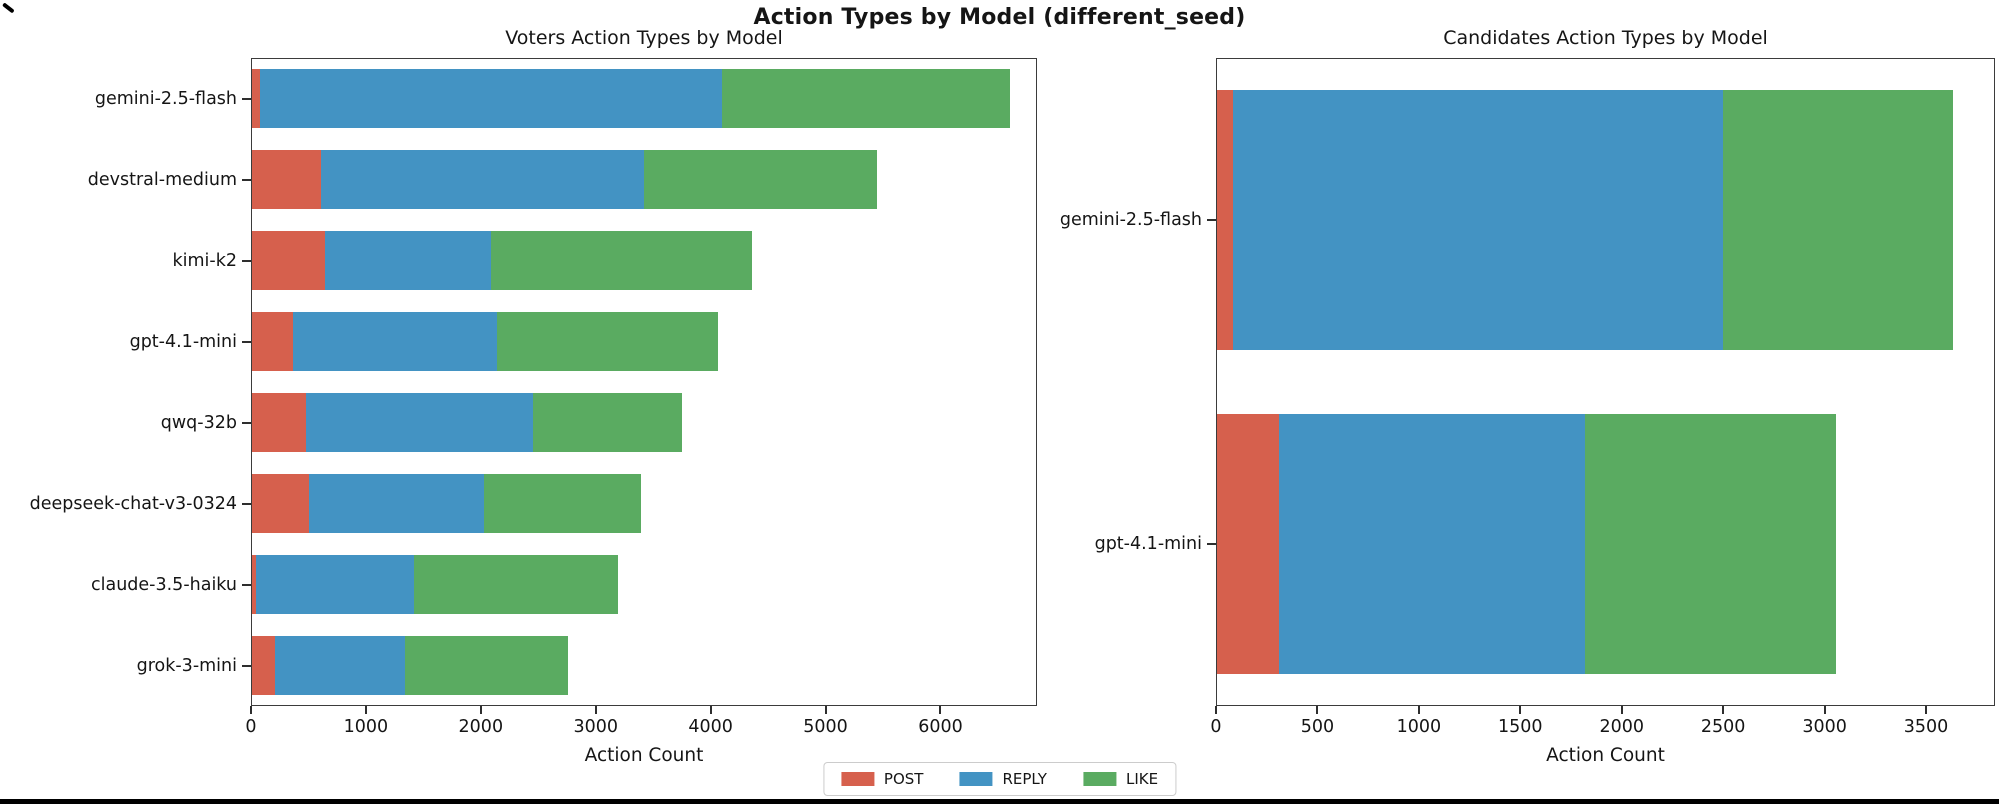 The height and width of the screenshot is (806, 1999). What do you see at coordinates (186, 665) in the screenshot?
I see `y-tick-label-grok-3-mini: grok-3-mini` at bounding box center [186, 665].